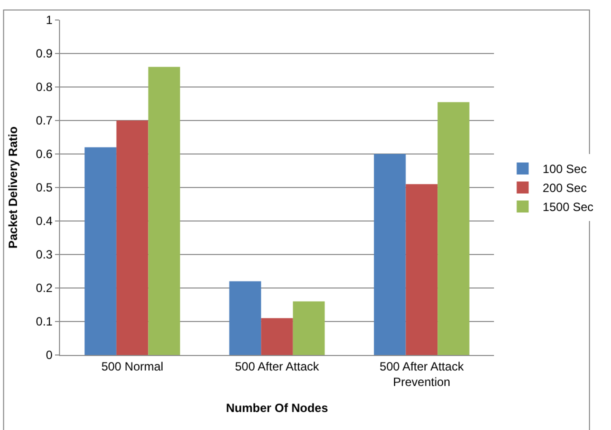 The image size is (611, 430). I want to click on y-tick-label: 0.4, so click(44, 221).